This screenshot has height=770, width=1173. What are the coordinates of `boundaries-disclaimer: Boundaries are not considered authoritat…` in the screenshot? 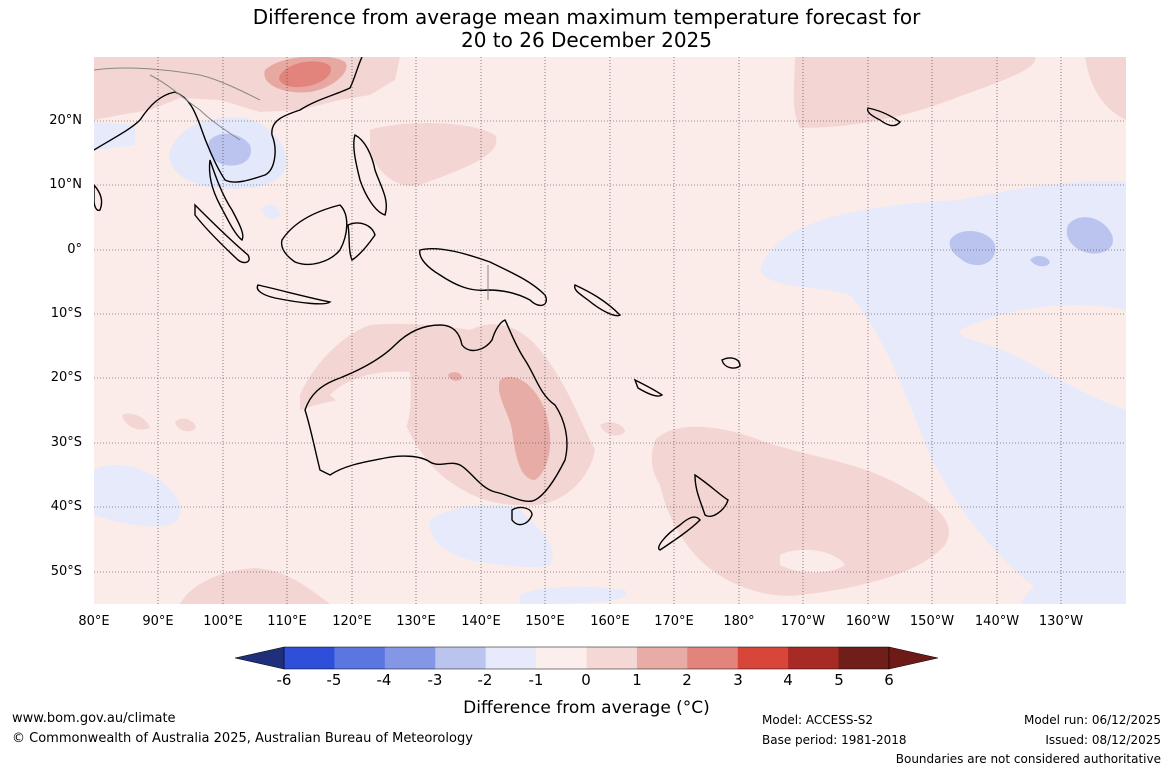 It's located at (1028, 759).